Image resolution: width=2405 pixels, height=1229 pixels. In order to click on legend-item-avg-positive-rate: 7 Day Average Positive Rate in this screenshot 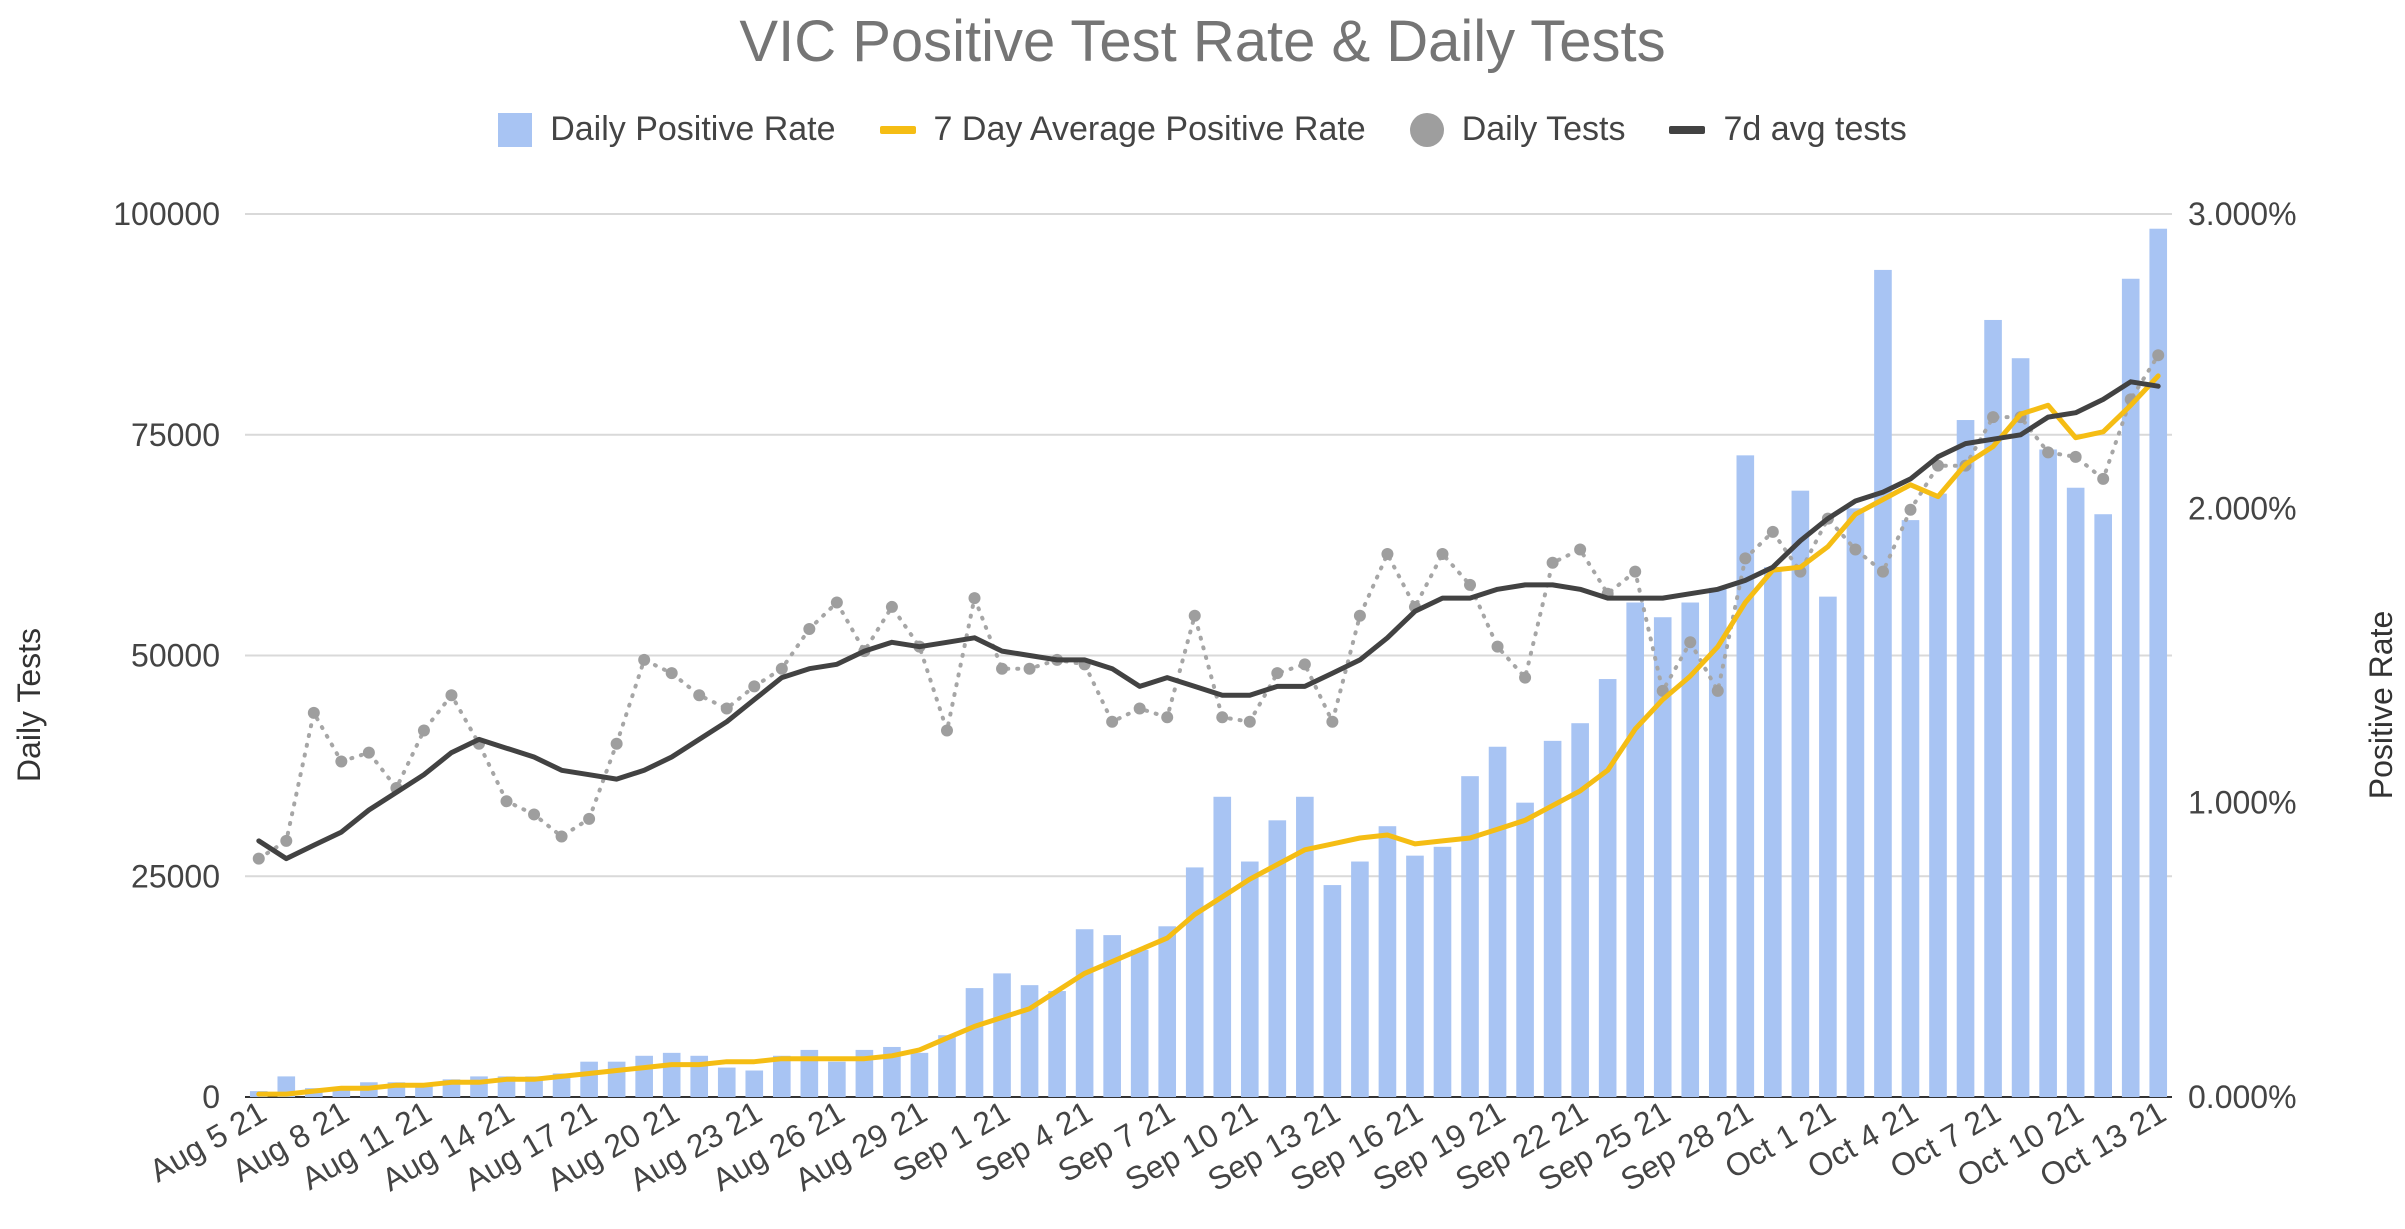, I will do `click(1122, 129)`.